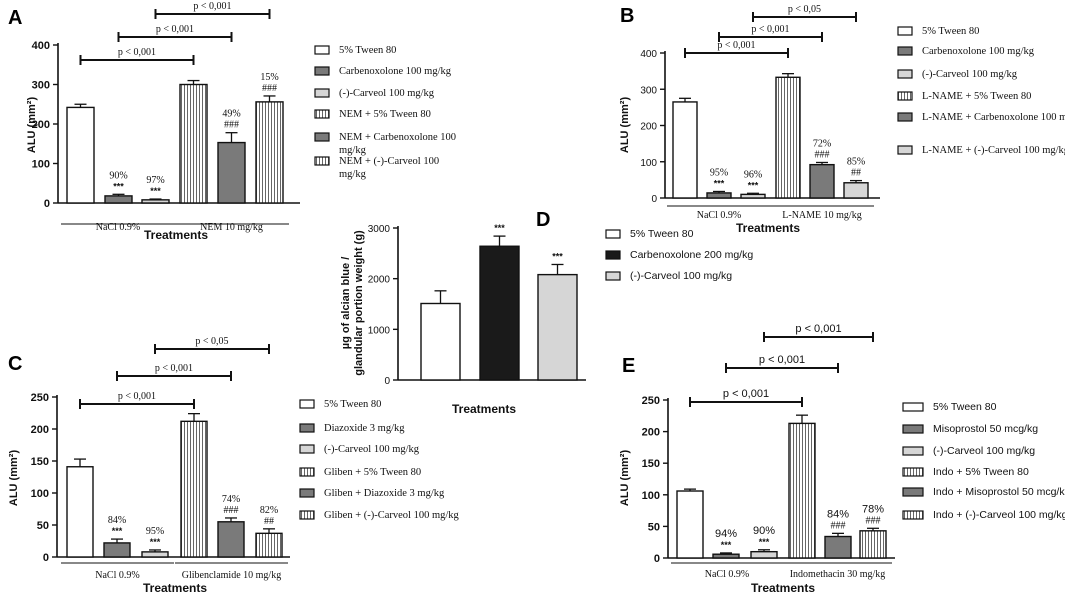 This screenshot has height=596, width=1065. What do you see at coordinates (981, 472) in the screenshot?
I see `legend-label-e: Indo + 5% Tween 80` at bounding box center [981, 472].